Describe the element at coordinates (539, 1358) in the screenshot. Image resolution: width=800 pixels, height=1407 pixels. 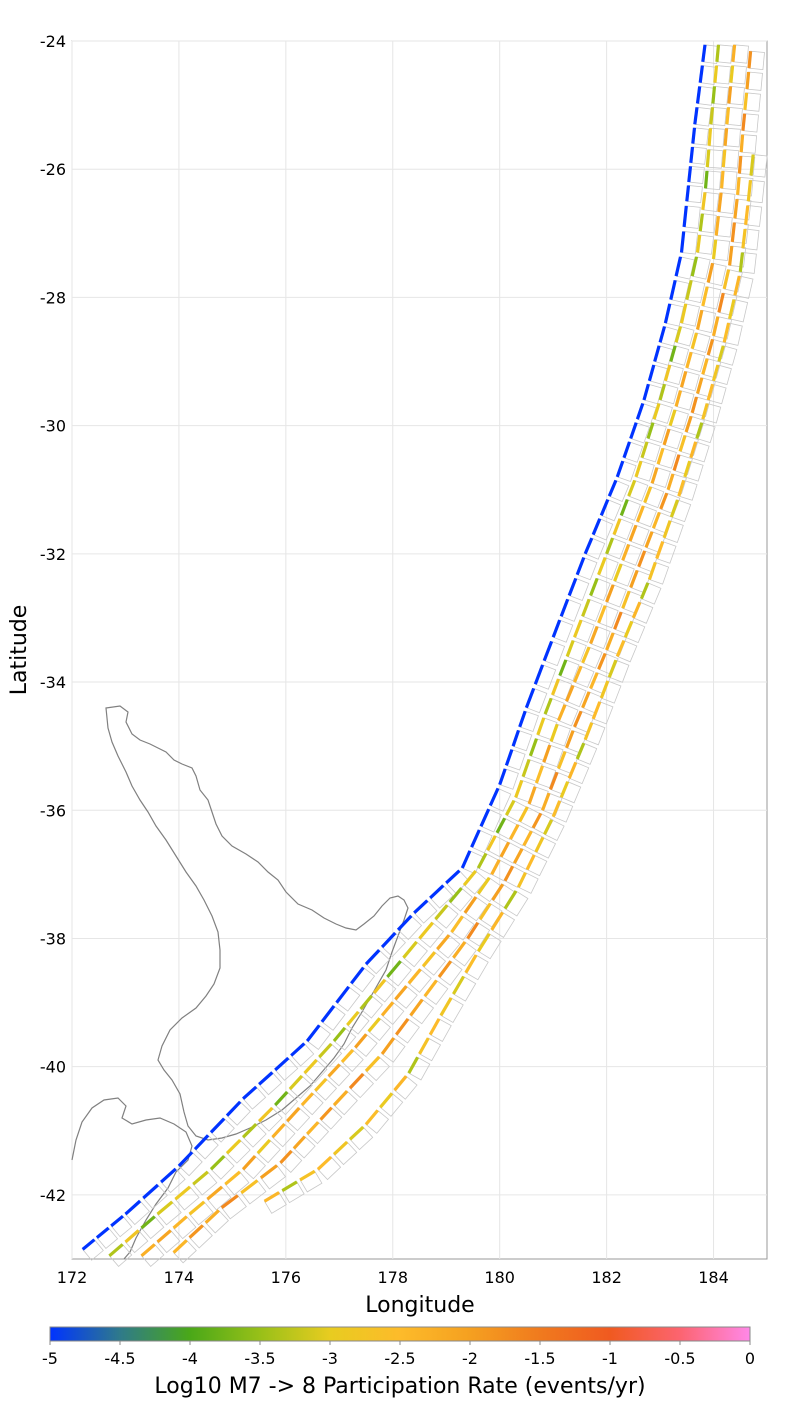
I see `colorbar-tick-label: -1.5` at that location.